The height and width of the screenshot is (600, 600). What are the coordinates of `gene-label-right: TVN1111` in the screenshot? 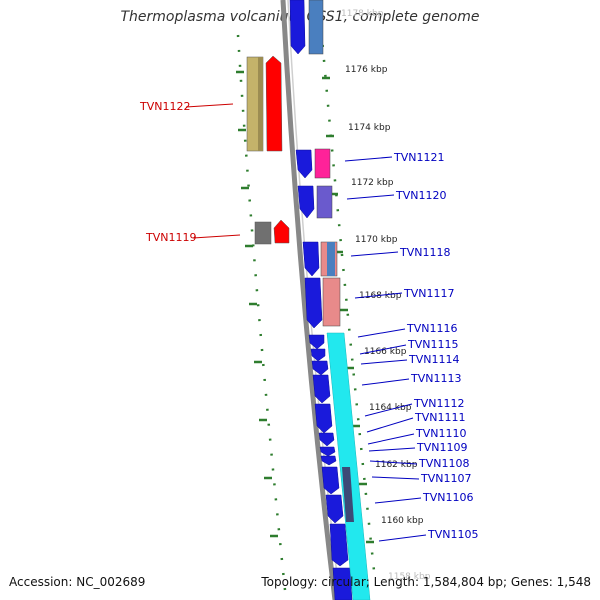 It's located at (439, 417).